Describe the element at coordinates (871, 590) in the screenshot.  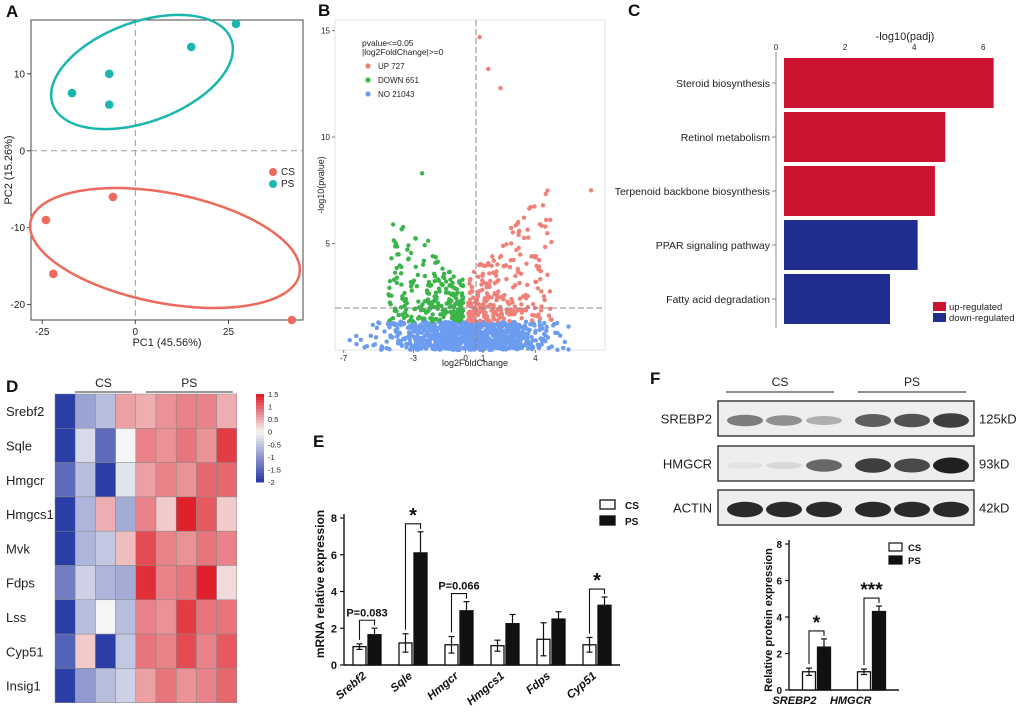
I see `protein-significance-label: ***` at that location.